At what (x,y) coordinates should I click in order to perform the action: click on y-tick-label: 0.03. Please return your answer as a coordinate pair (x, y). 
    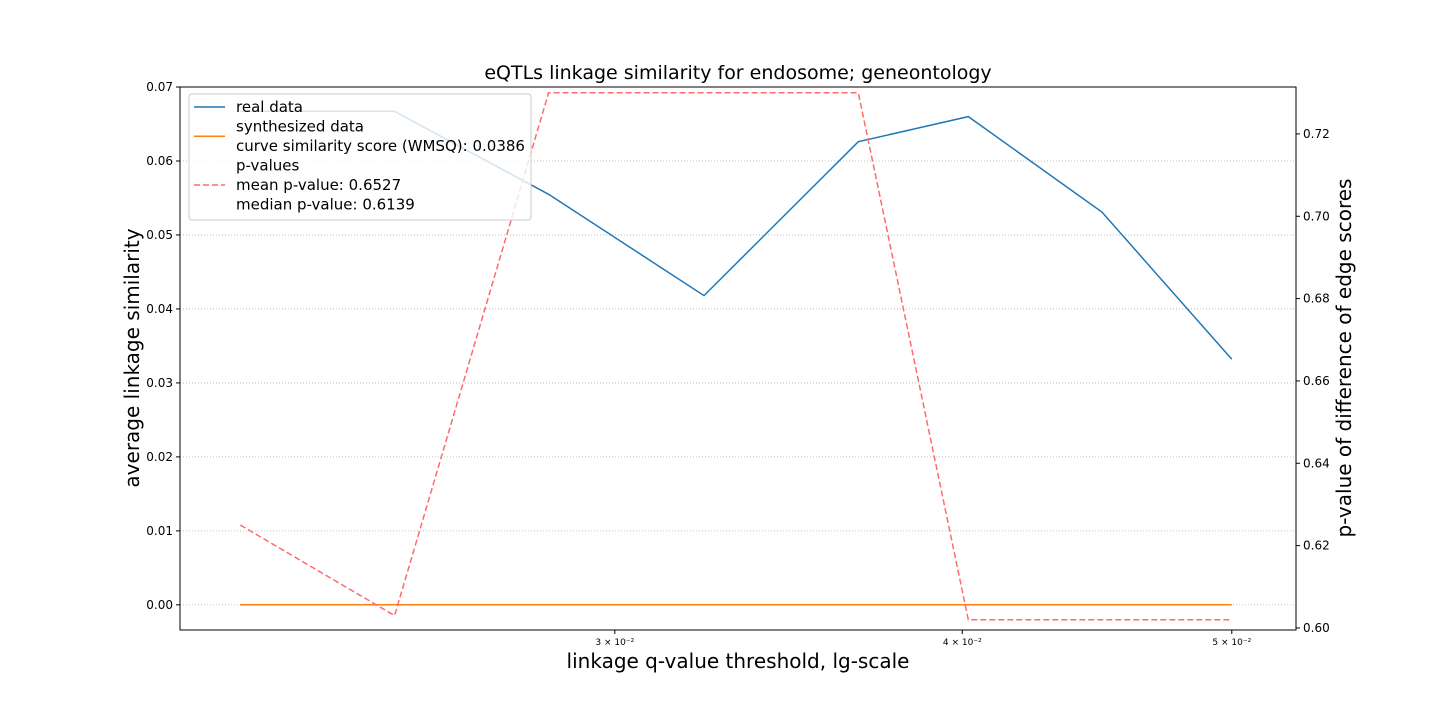
    Looking at the image, I should click on (159, 383).